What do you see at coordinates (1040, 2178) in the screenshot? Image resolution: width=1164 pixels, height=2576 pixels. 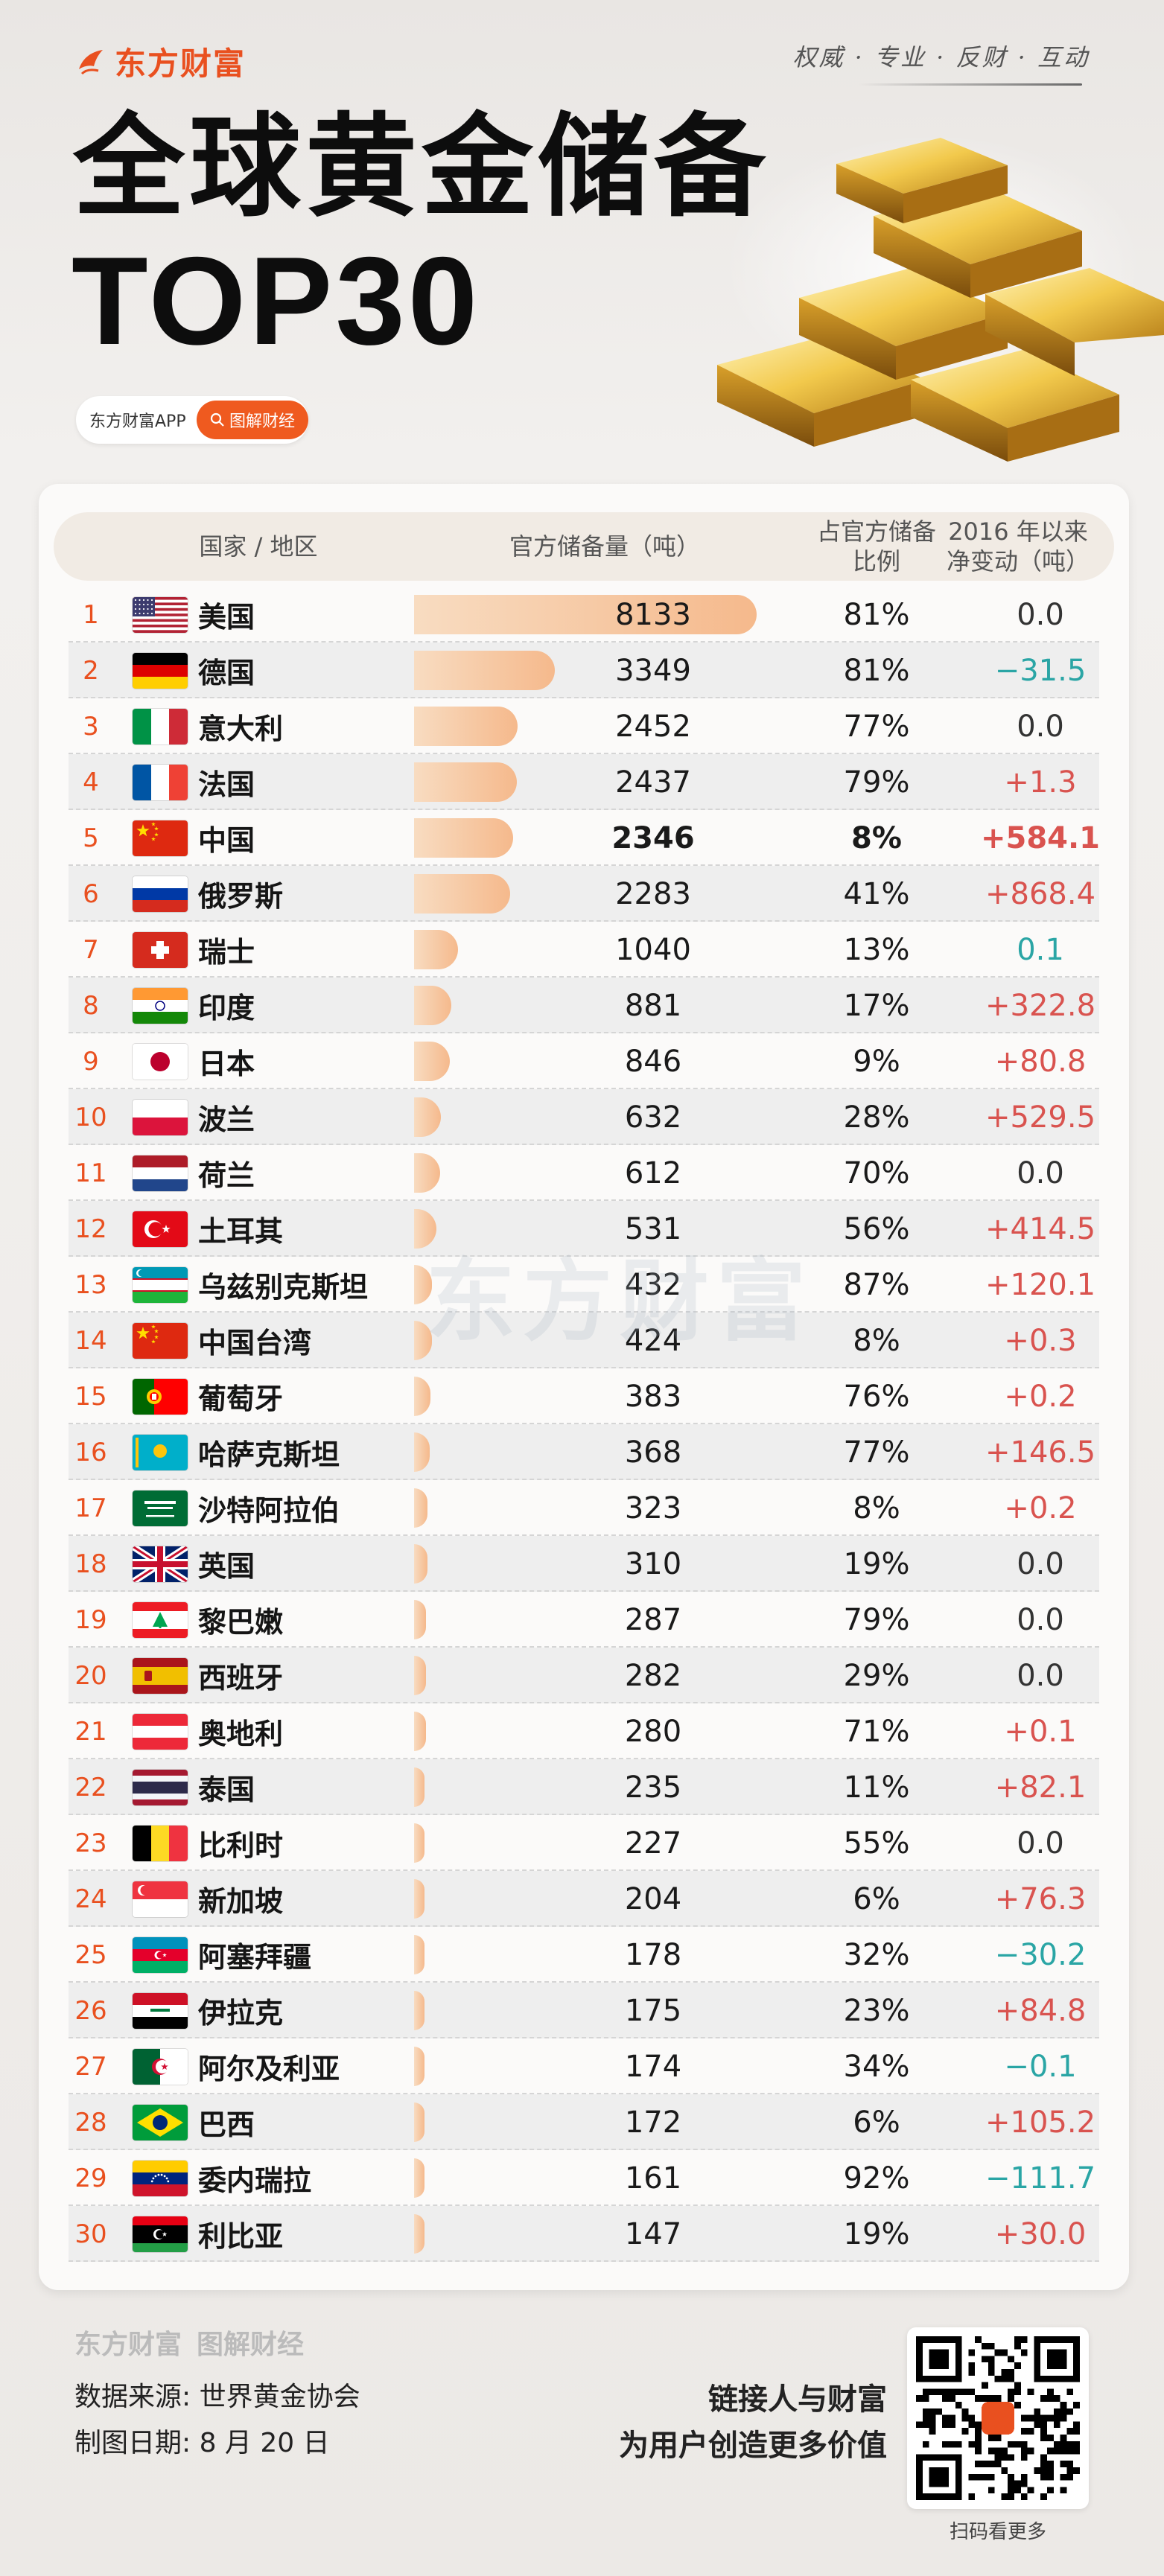 I see `net-change: −111.7` at bounding box center [1040, 2178].